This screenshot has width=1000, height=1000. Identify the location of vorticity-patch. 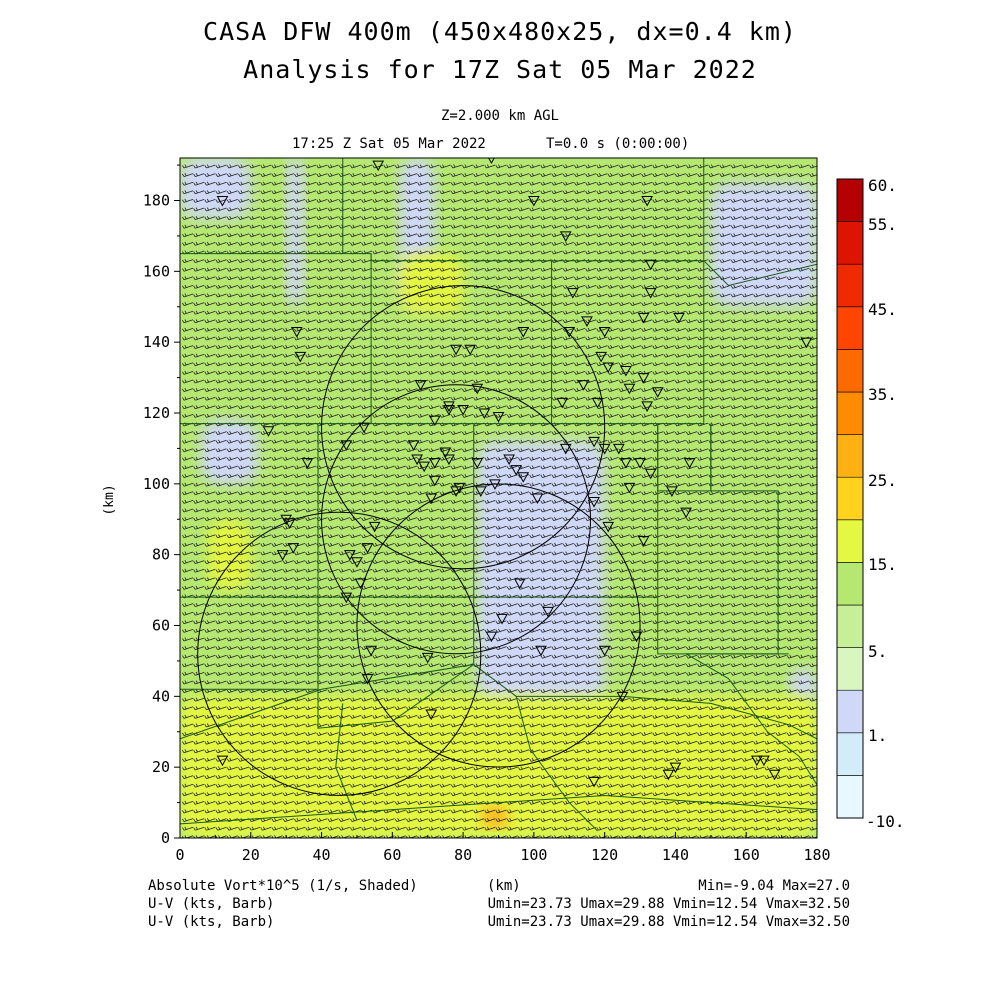
(802, 686).